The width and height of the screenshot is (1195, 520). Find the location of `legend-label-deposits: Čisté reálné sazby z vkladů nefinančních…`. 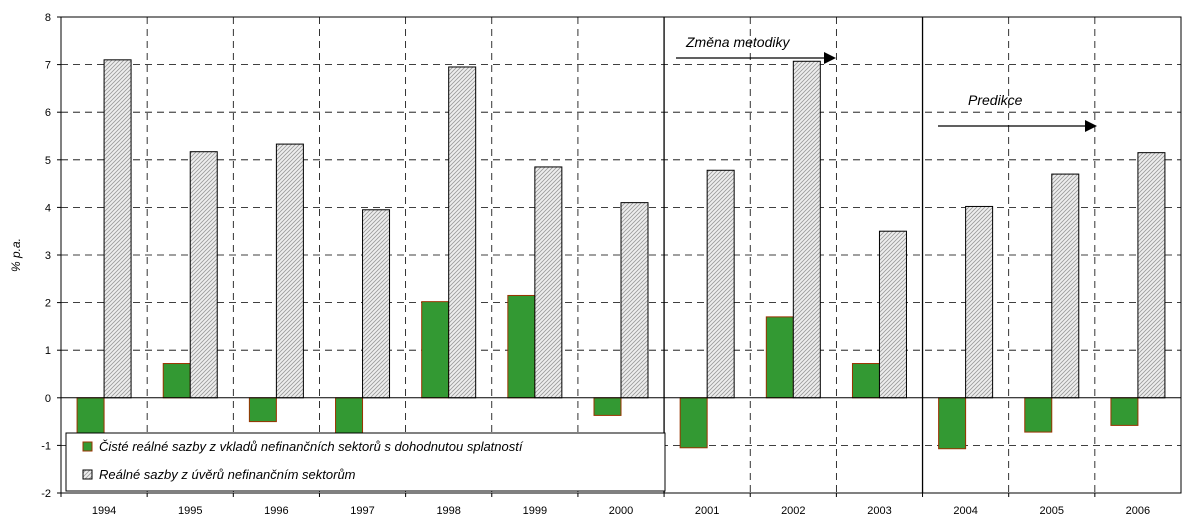

legend-label-deposits: Čisté reálné sazby z vkladů nefinančních… is located at coordinates (311, 446).